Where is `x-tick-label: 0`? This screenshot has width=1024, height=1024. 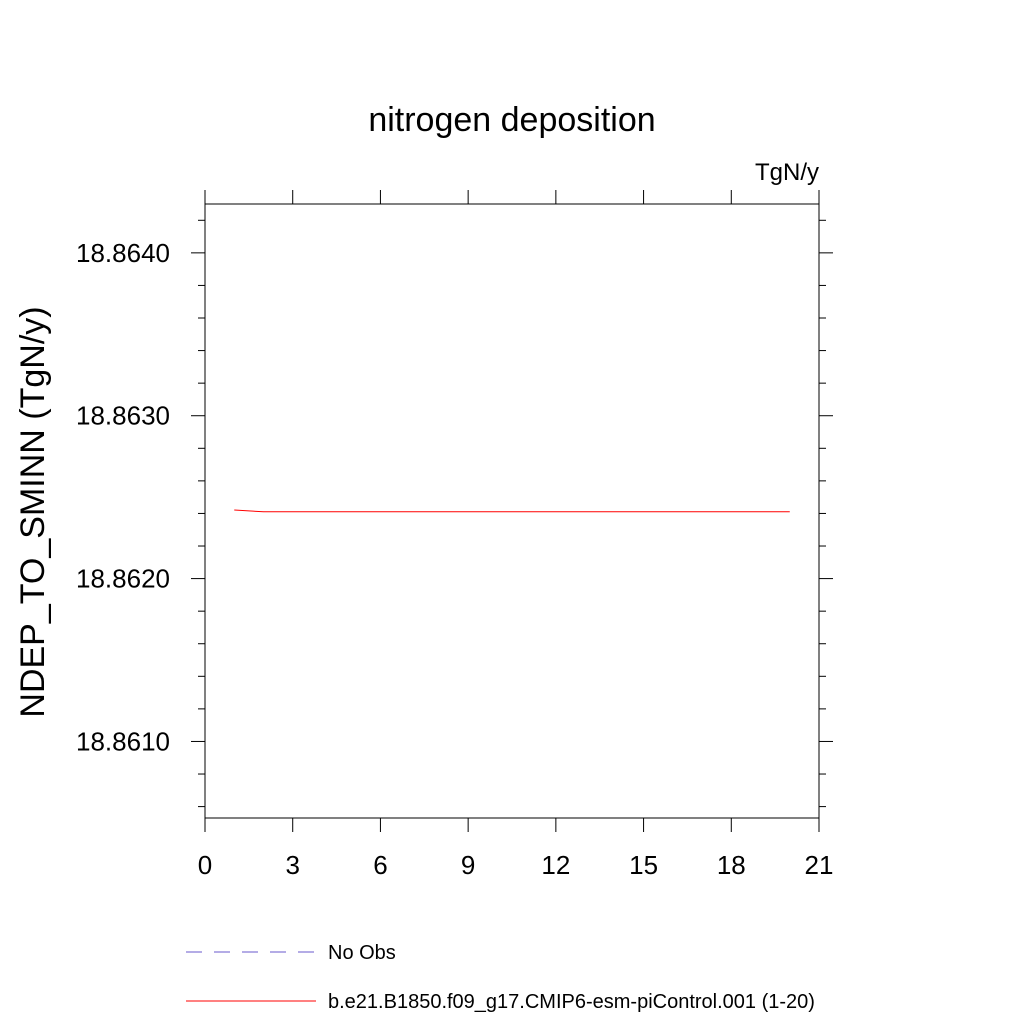 x-tick-label: 0 is located at coordinates (205, 865).